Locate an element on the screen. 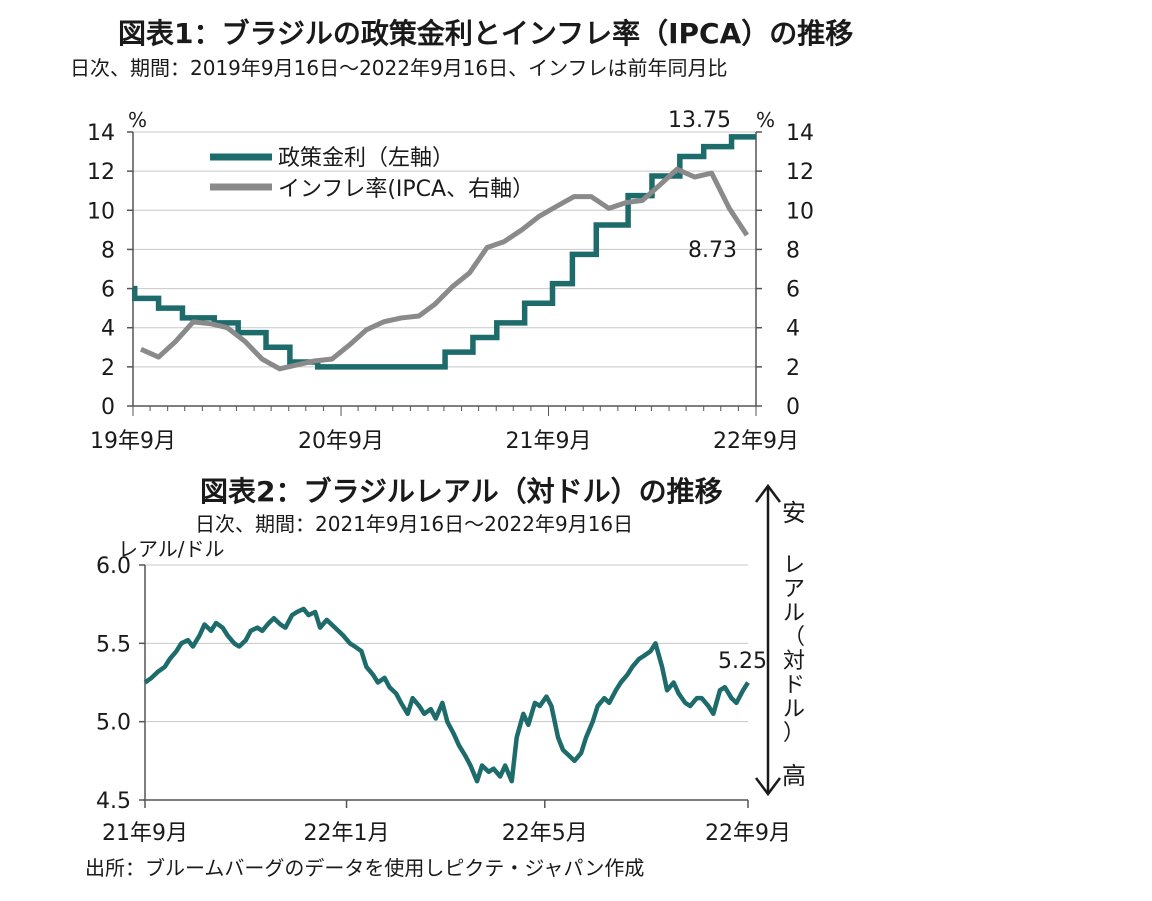  ipca-line is located at coordinates (444, 269).